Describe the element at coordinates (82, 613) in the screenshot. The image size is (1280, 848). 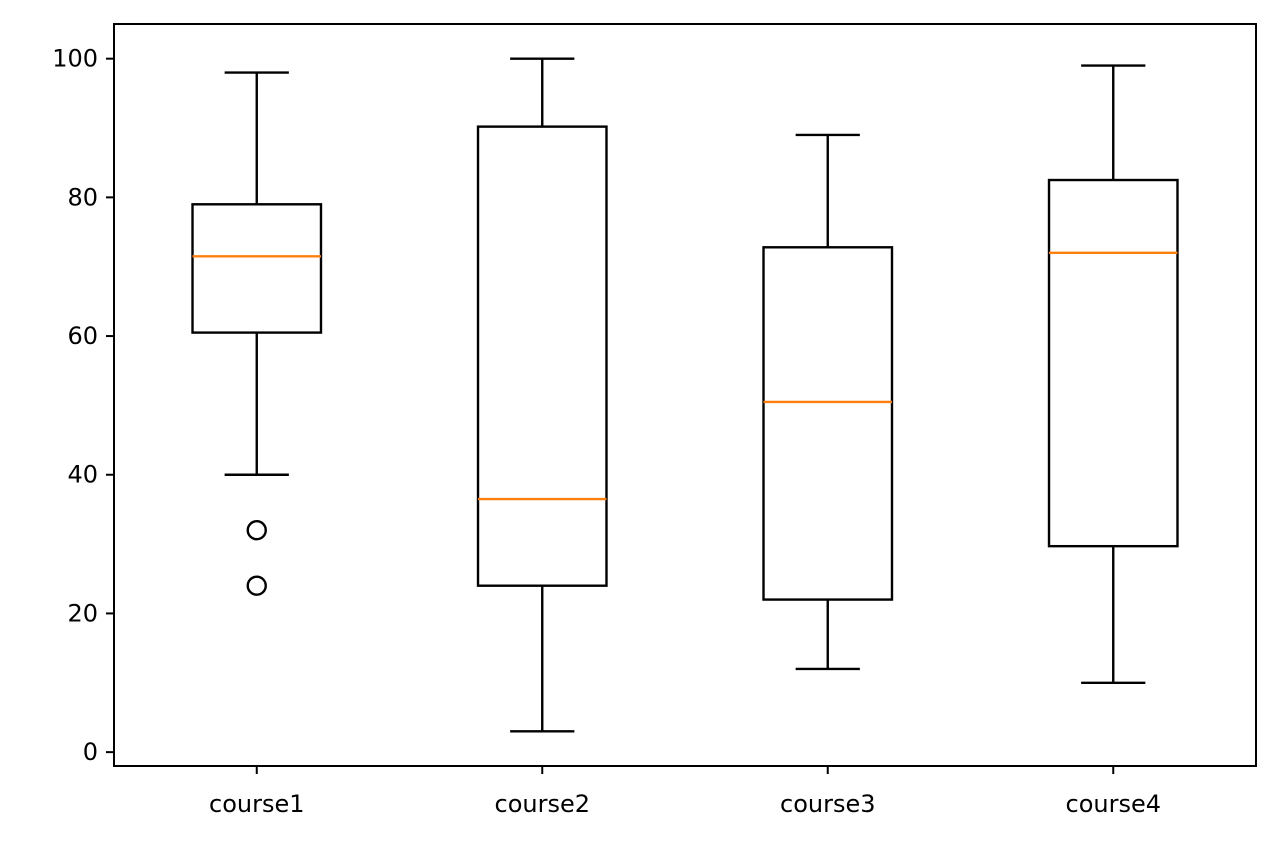
I see `y-tick-label: 20` at that location.